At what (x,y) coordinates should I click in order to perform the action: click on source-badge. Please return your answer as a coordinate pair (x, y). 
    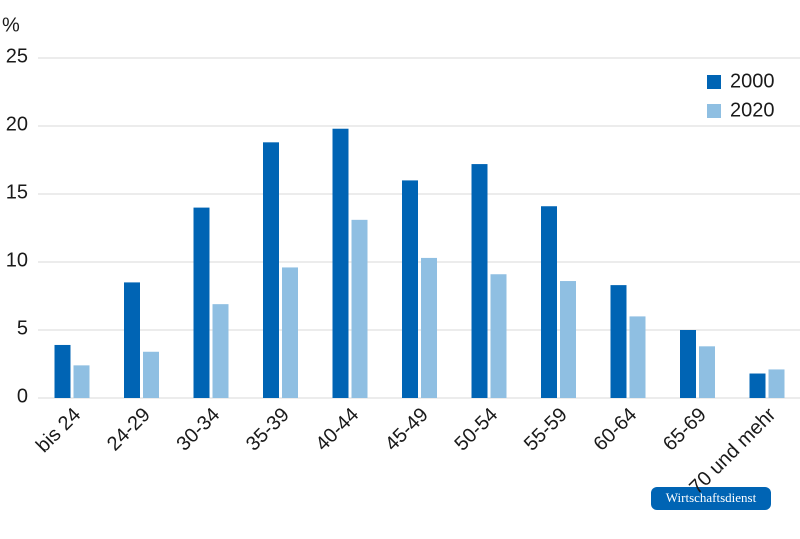
    Looking at the image, I should click on (711, 498).